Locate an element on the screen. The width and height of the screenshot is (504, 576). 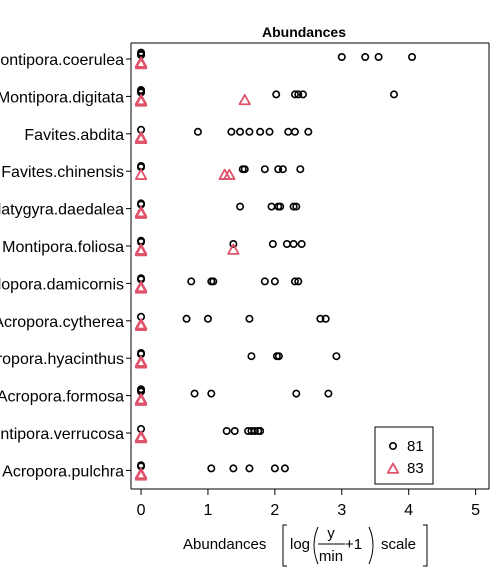
x-axis-ticks: 0 1 2 3 4 5 is located at coordinates (308, 504).